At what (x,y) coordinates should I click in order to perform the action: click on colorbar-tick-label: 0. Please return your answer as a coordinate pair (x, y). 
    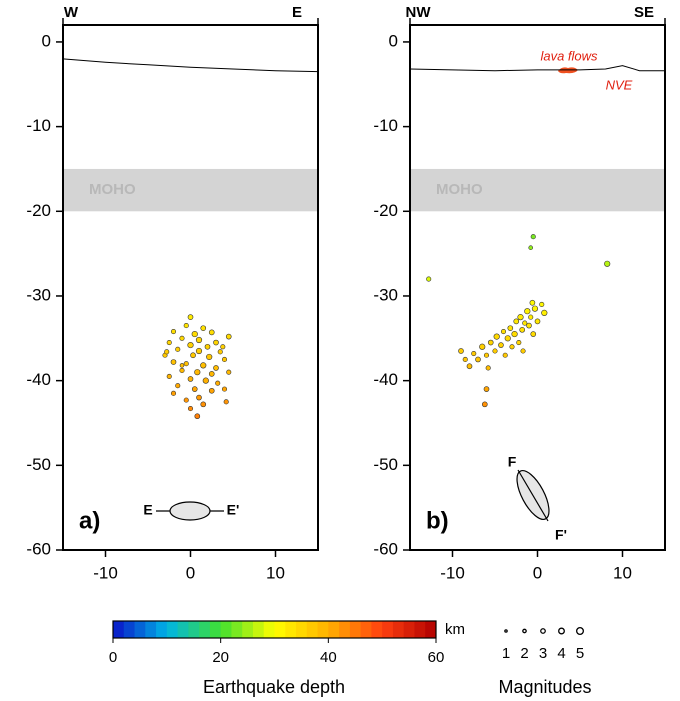
    Looking at the image, I should click on (113, 657).